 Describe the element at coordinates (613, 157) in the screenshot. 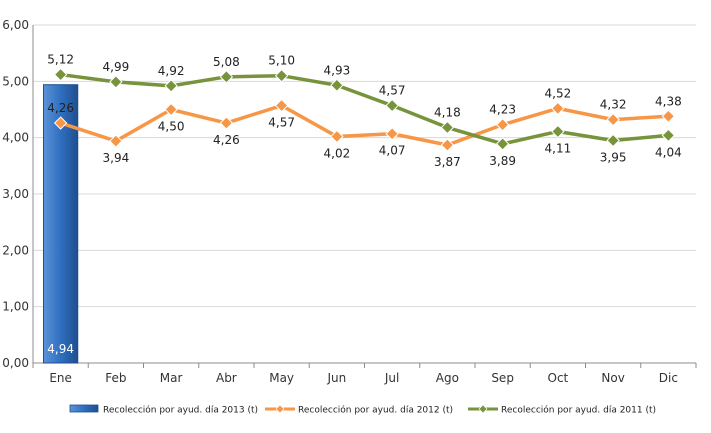

I see `data-label-2011: 3,95` at that location.